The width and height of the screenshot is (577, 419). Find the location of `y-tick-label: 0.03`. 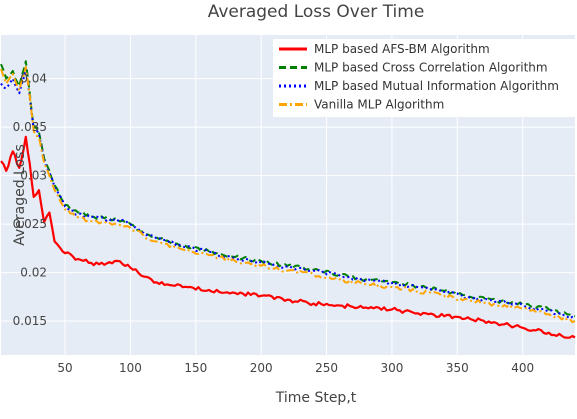

y-tick-label: 0.03 is located at coordinates (33, 176).